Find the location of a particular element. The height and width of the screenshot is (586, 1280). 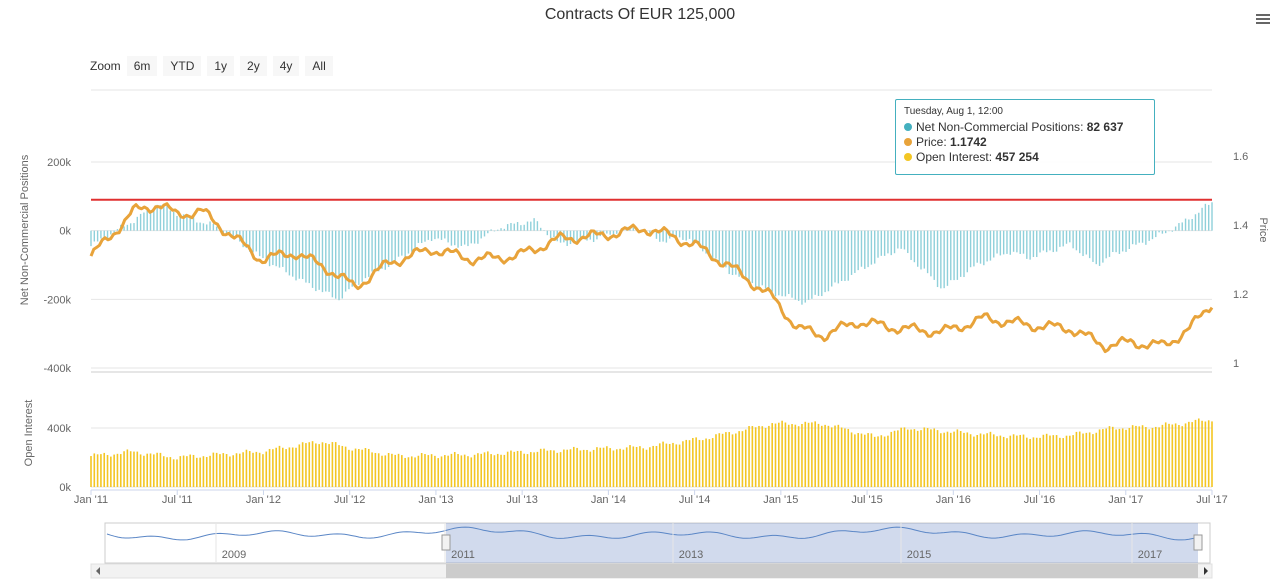

navigator-frame is located at coordinates (657, 543).